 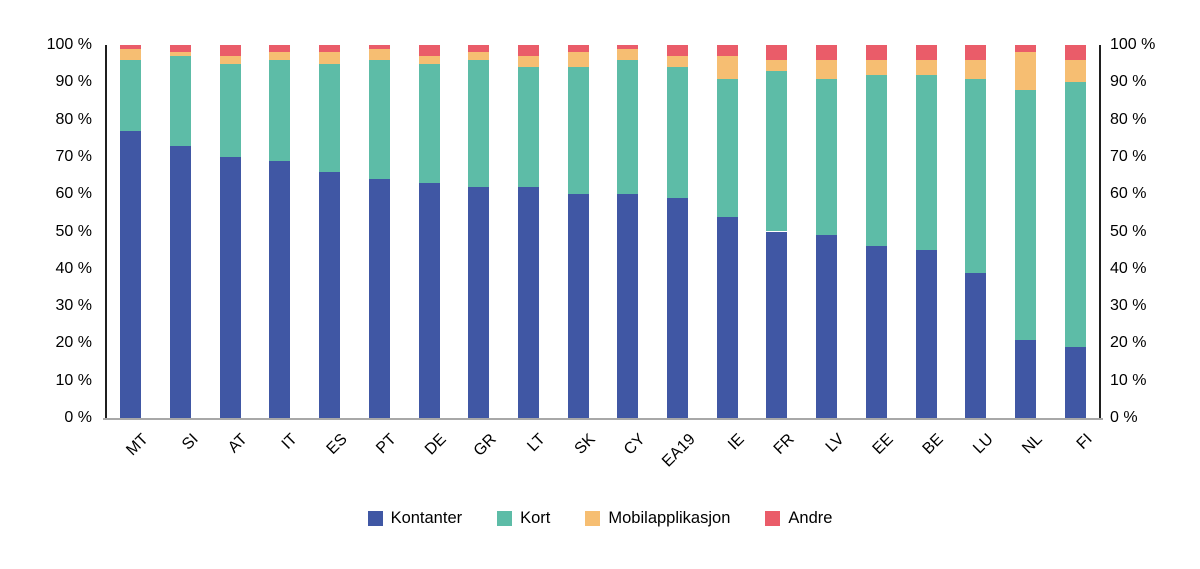 I want to click on bar-segment-it-kort, so click(x=280, y=110).